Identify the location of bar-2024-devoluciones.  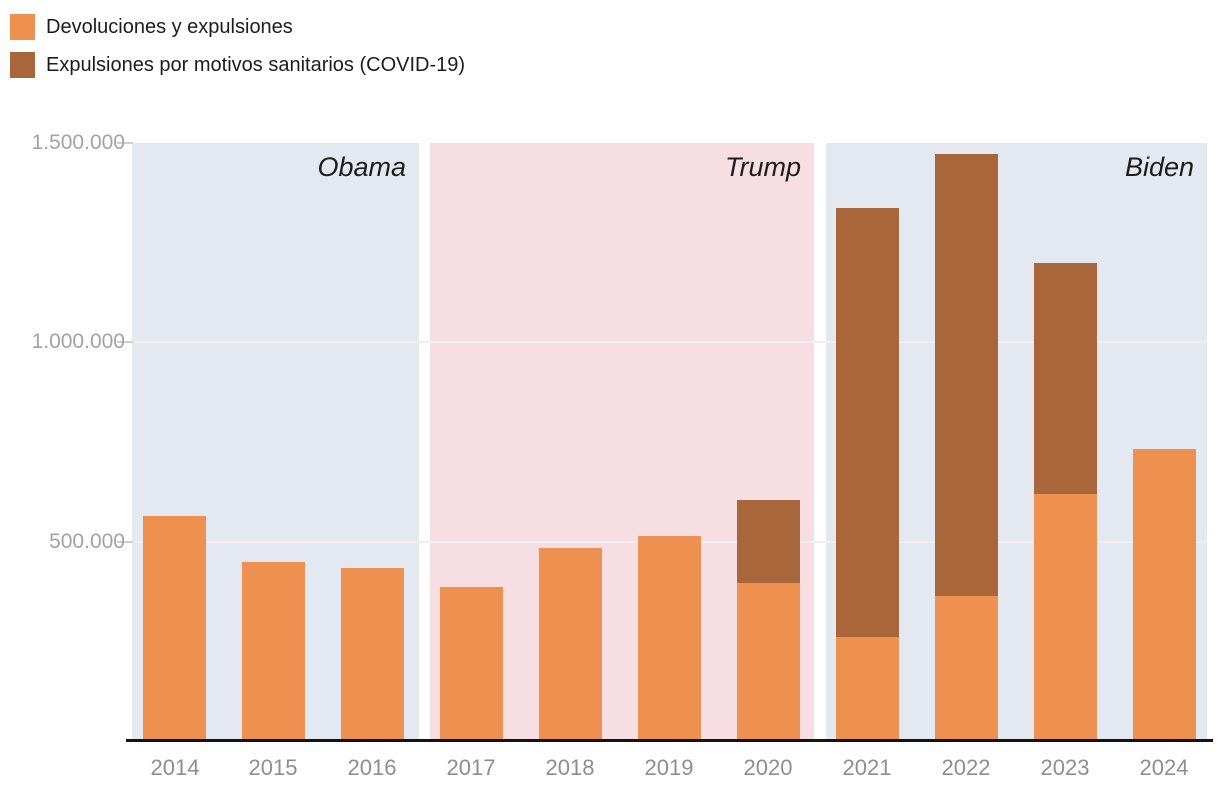
(1164, 595).